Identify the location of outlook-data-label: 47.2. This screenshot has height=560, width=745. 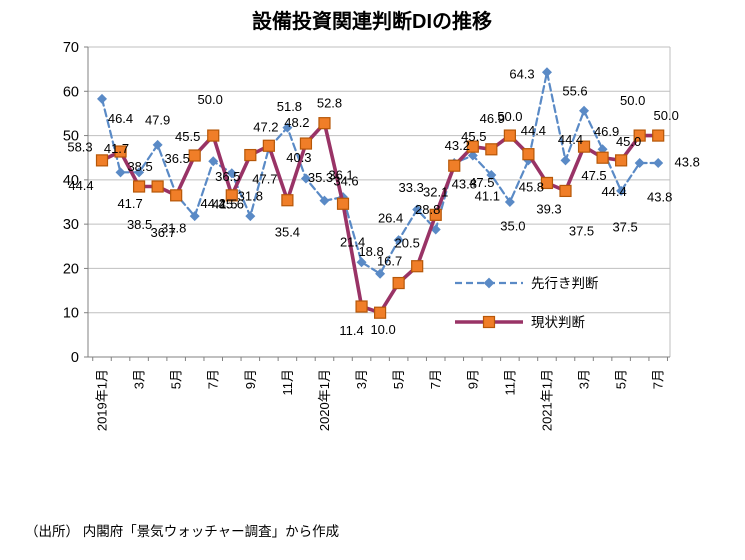
(265, 127).